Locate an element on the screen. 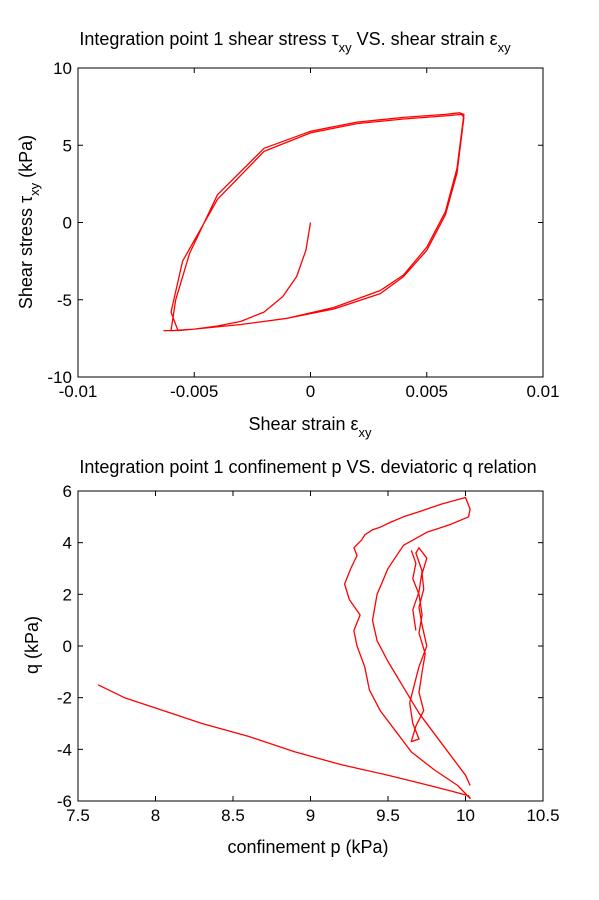 The image size is (599, 900). chart1-ytick-labels: 10 5 0 -5 -10 is located at coordinates (59, 223).